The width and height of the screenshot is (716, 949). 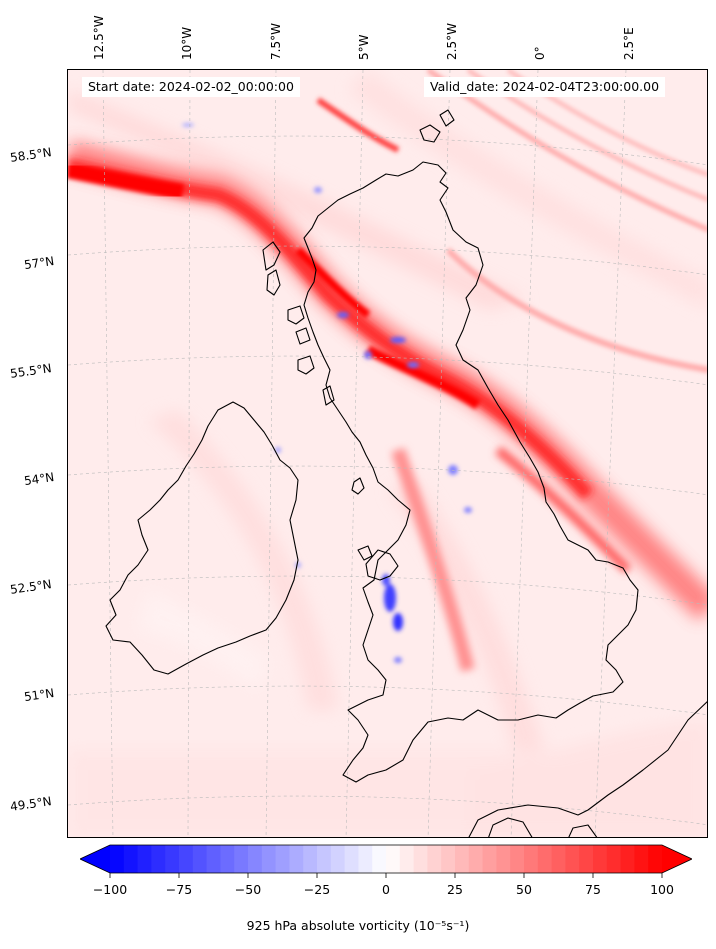 I want to click on colorbar-label: 925 hPa absolute vorticity (10⁻⁵s⁻¹), so click(x=358, y=925).